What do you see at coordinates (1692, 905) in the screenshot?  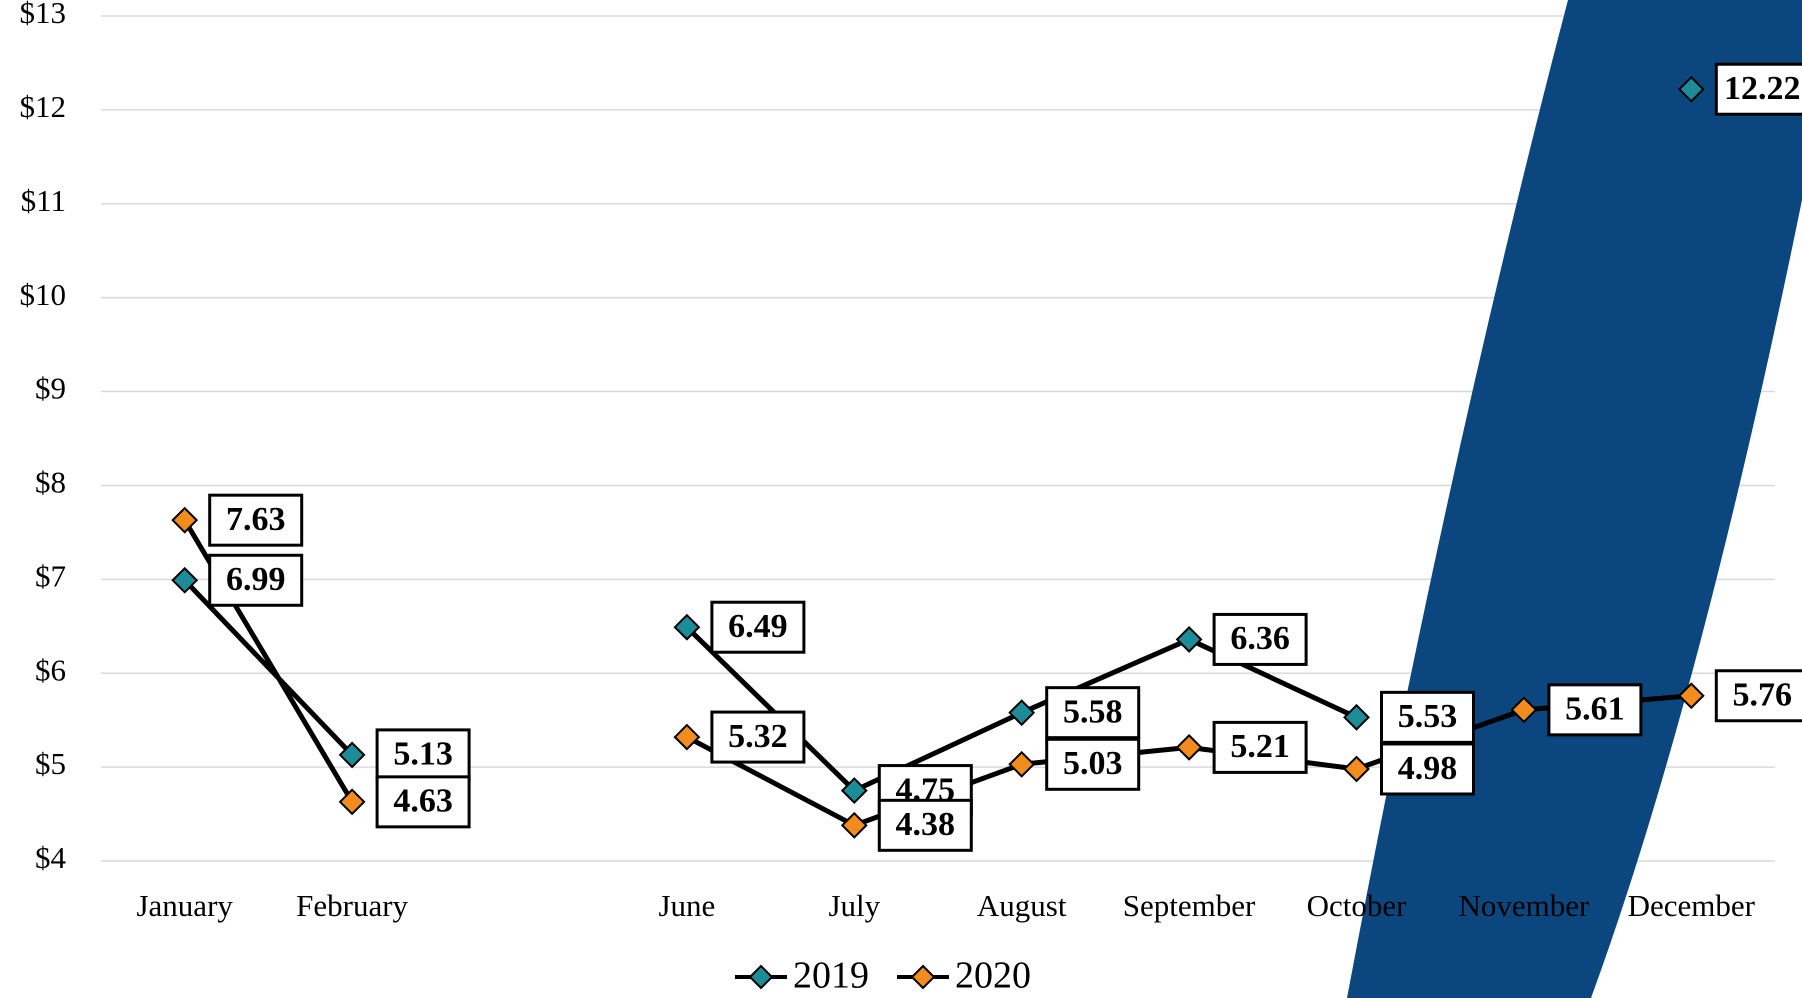 I see `x-tick-label: December` at bounding box center [1692, 905].